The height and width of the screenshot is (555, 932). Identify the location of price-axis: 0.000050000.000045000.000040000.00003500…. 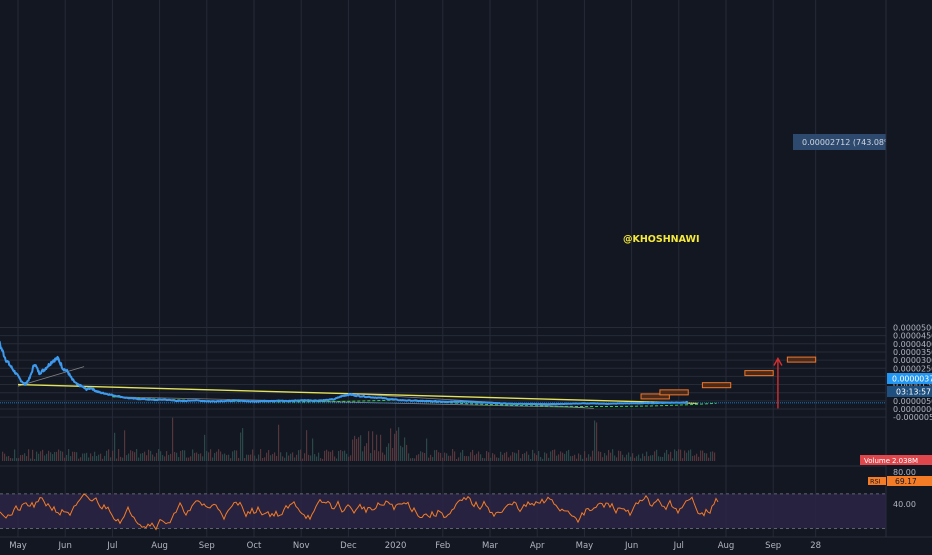
(912, 373).